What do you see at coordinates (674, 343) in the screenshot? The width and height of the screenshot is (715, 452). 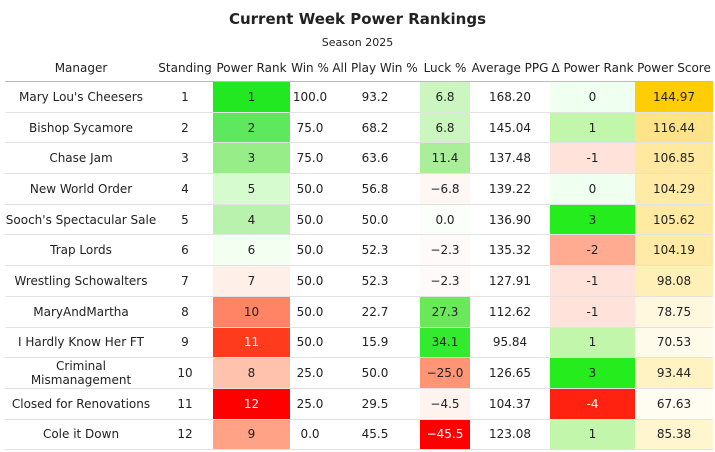 I see `table-cell: 70.53` at bounding box center [674, 343].